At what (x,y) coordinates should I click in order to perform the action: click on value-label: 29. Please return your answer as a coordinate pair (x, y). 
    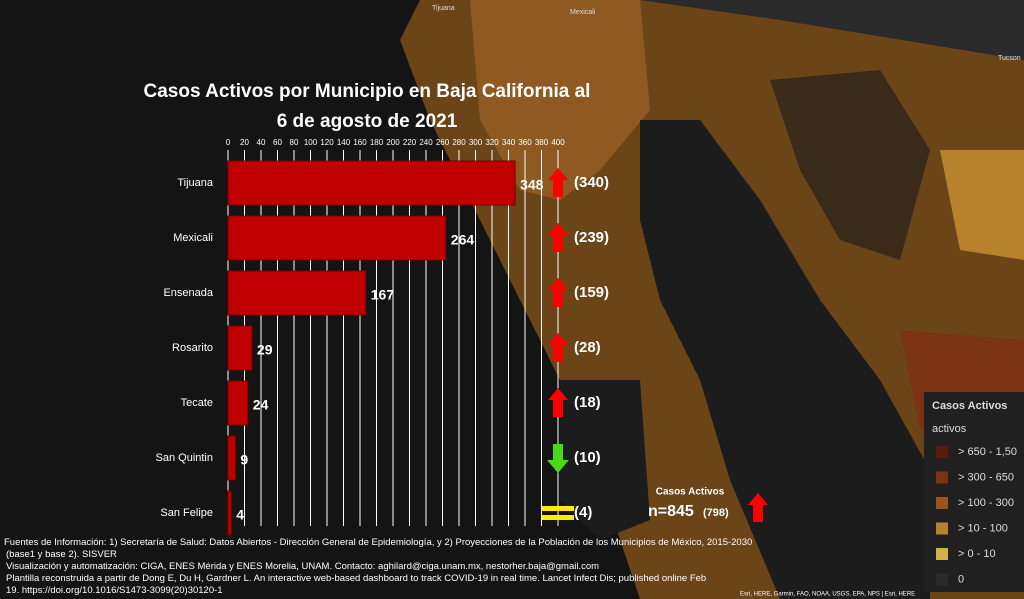
    Looking at the image, I should click on (265, 350).